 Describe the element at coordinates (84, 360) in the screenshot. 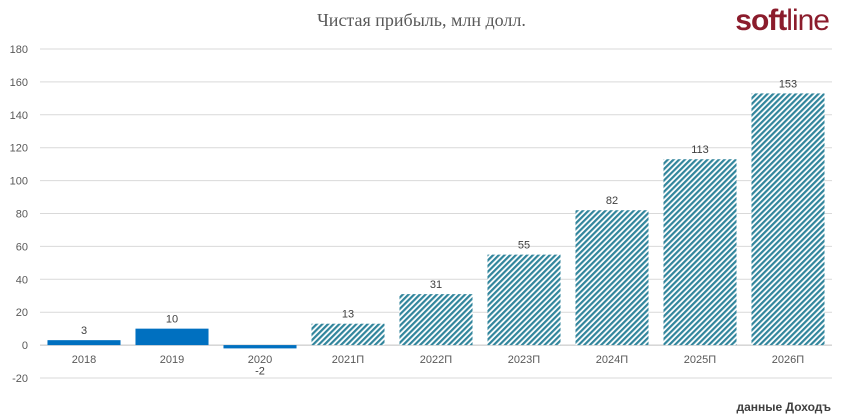

I see `x-tick-label: 2018` at that location.